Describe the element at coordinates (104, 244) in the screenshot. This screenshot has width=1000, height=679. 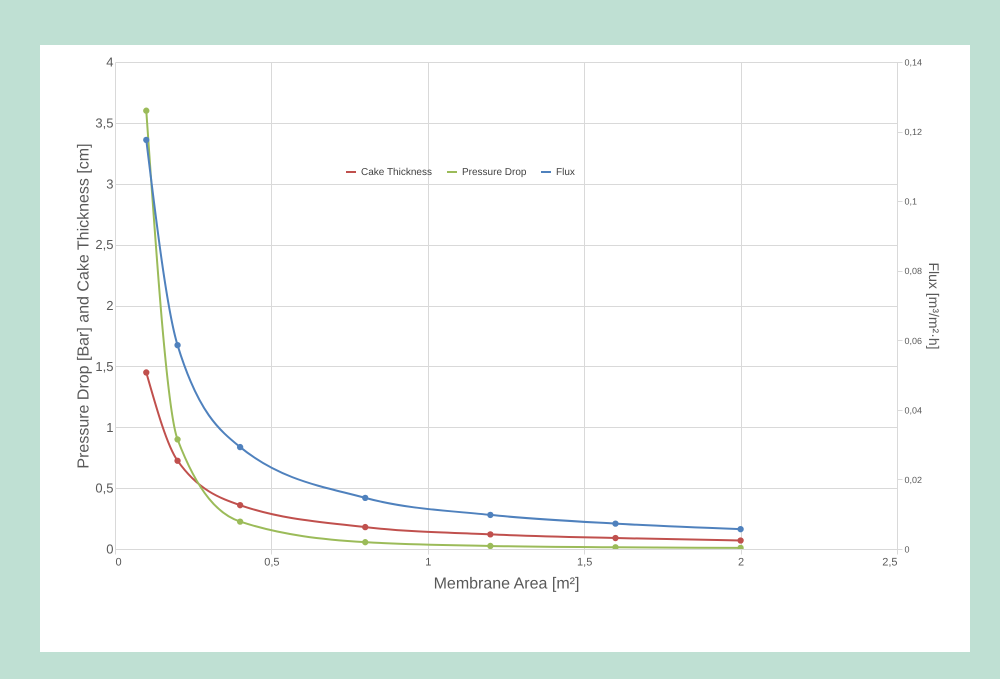
I see `y-tick-label: 2,5` at that location.